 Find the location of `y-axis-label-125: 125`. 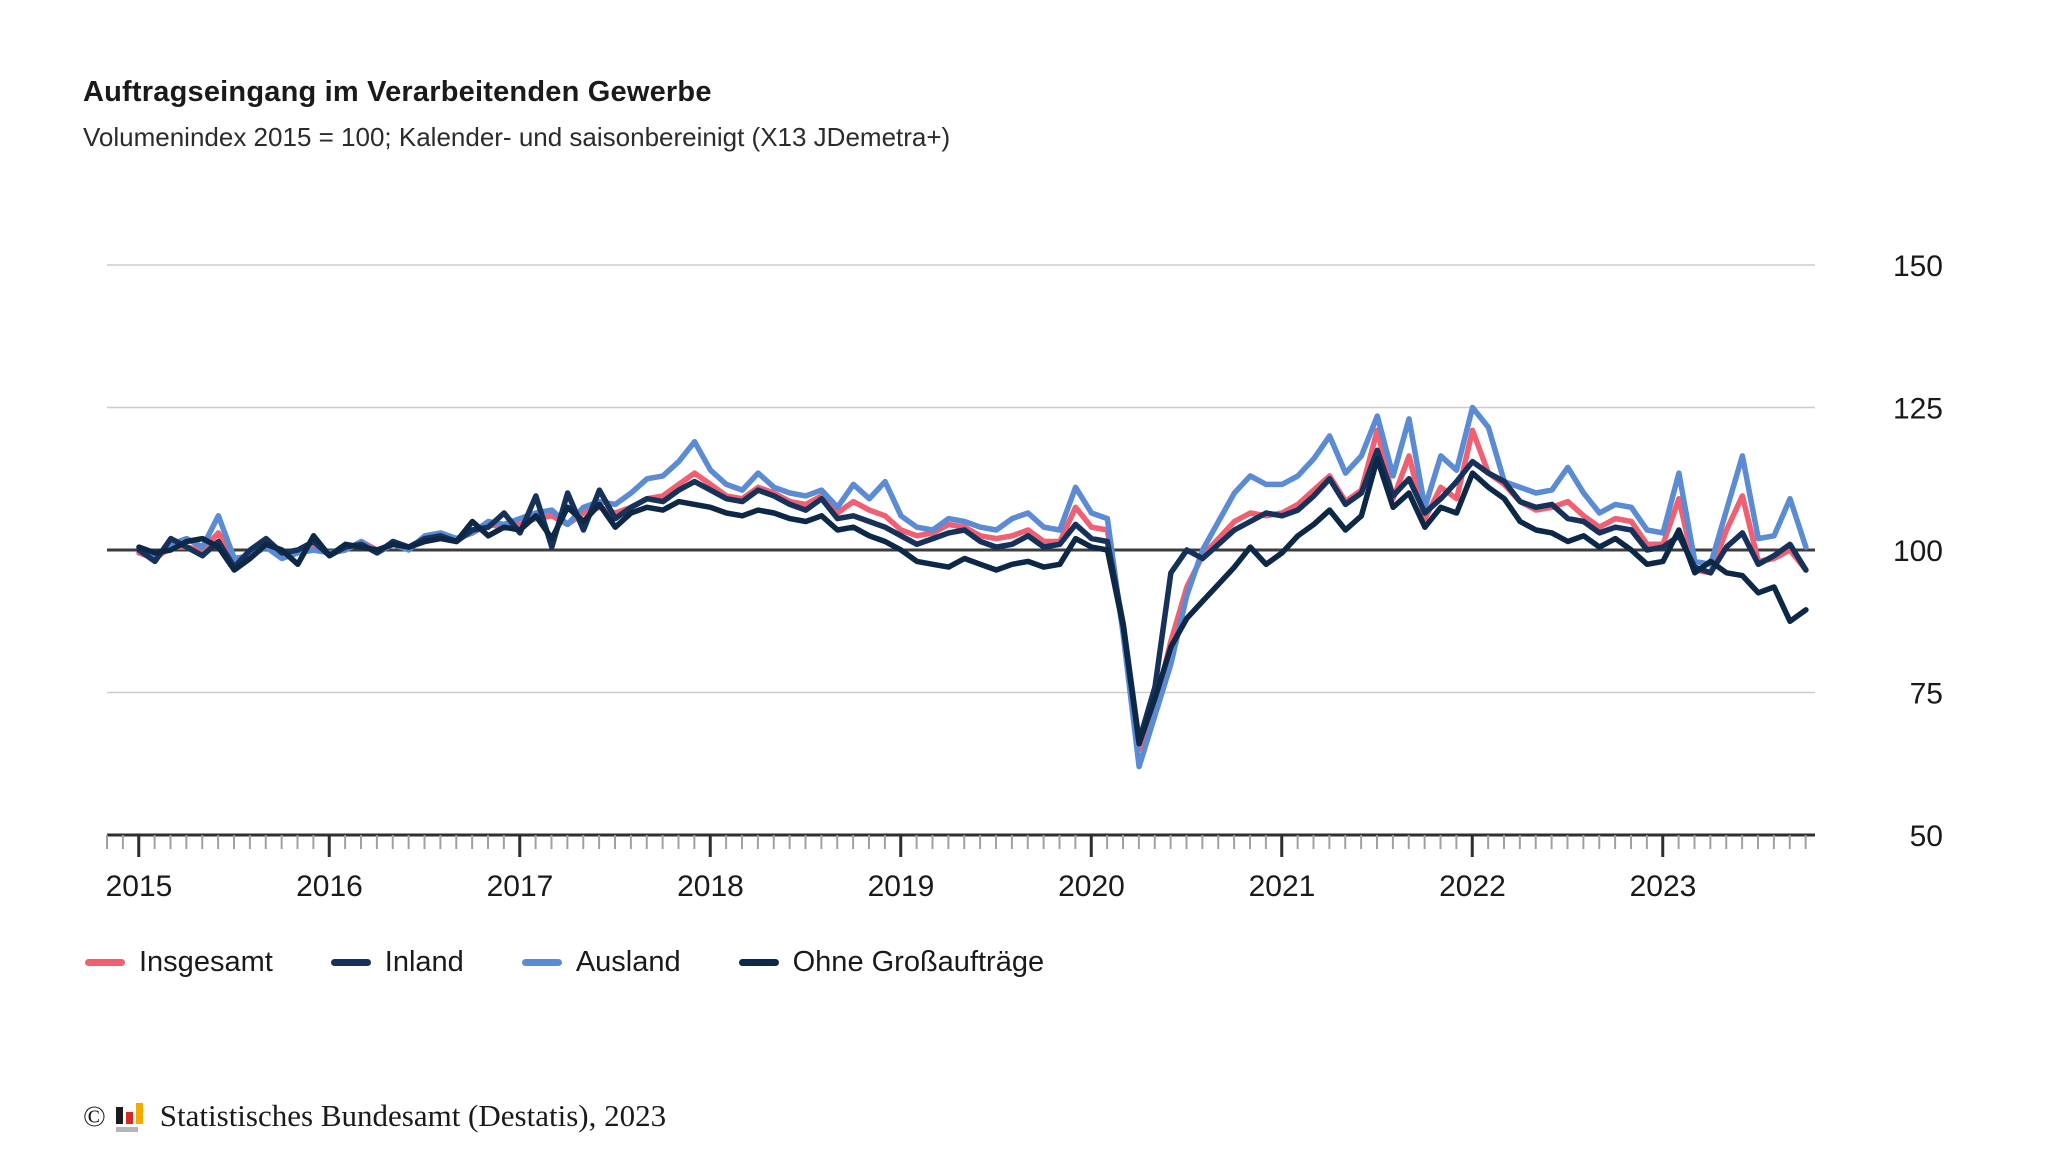

y-axis-label-125: 125 is located at coordinates (1918, 409).